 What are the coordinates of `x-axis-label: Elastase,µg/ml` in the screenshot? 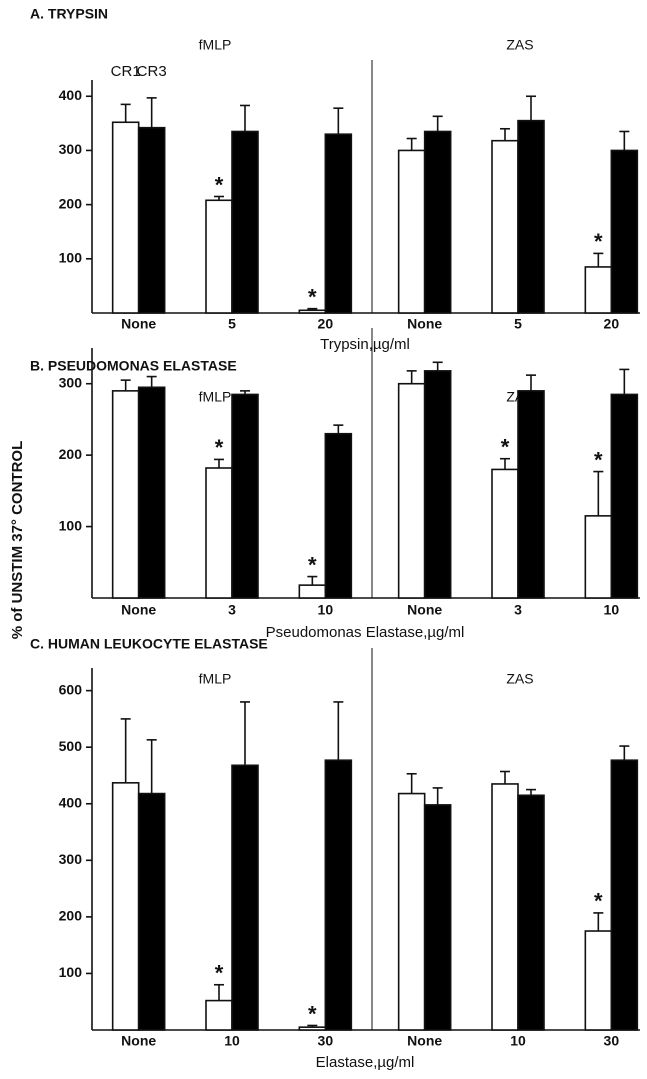 It's located at (365, 1062).